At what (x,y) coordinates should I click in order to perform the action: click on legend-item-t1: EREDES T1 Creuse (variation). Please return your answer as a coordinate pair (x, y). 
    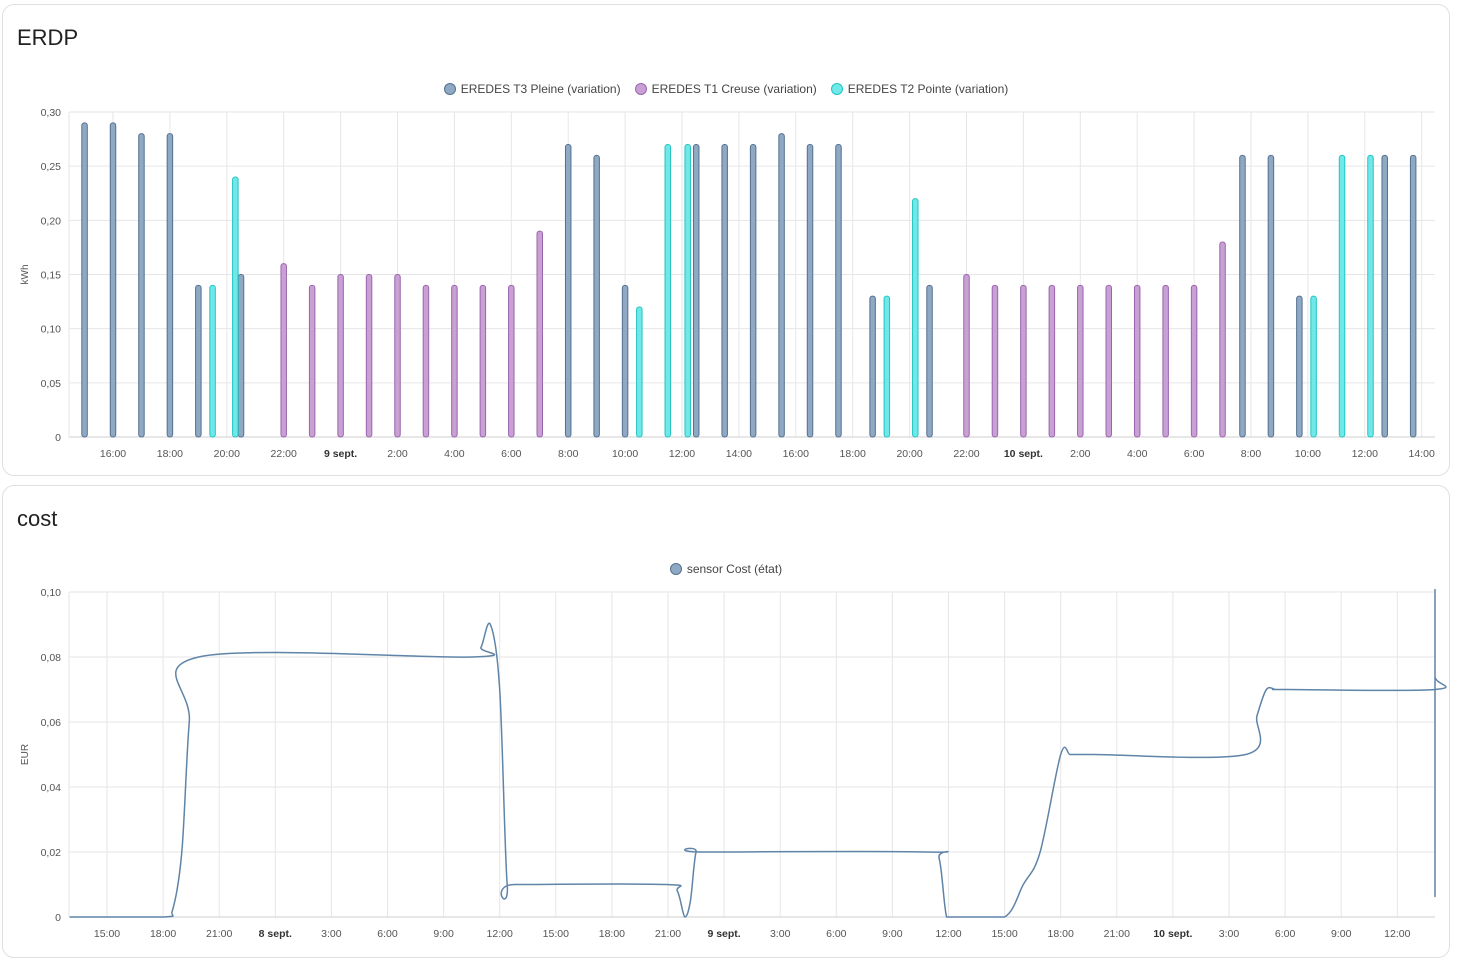
    Looking at the image, I should click on (725, 89).